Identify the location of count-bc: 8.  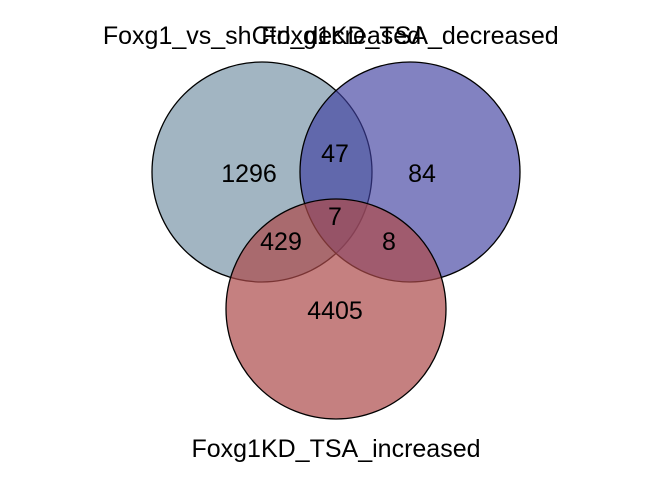
(389, 242).